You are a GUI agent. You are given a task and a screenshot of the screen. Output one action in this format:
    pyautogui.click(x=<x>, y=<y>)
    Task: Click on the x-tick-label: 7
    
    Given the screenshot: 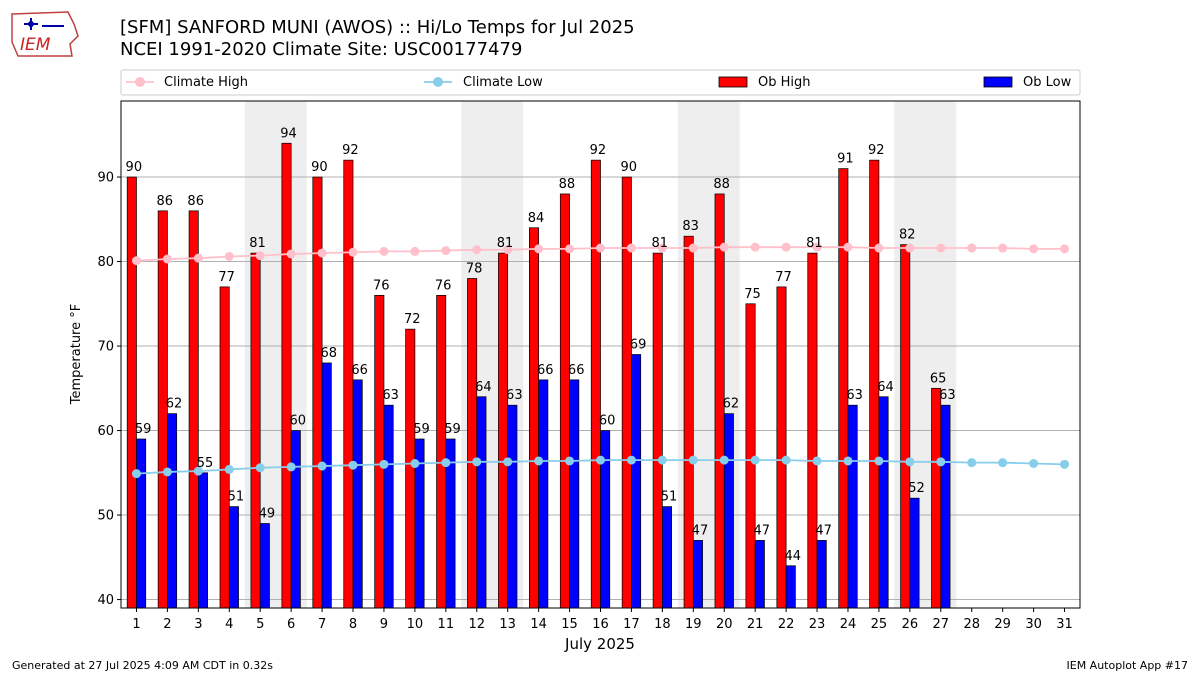 What is the action you would take?
    pyautogui.click(x=322, y=624)
    